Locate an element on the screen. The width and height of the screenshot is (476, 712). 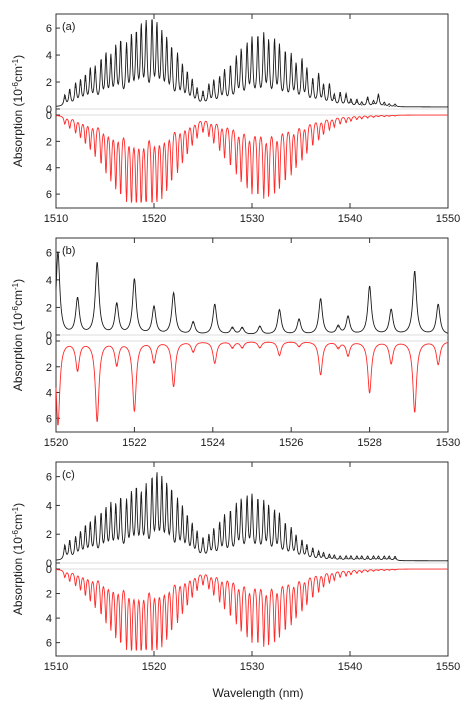
y-tick-label-lower: 6 is located at coordinates (49, 195).